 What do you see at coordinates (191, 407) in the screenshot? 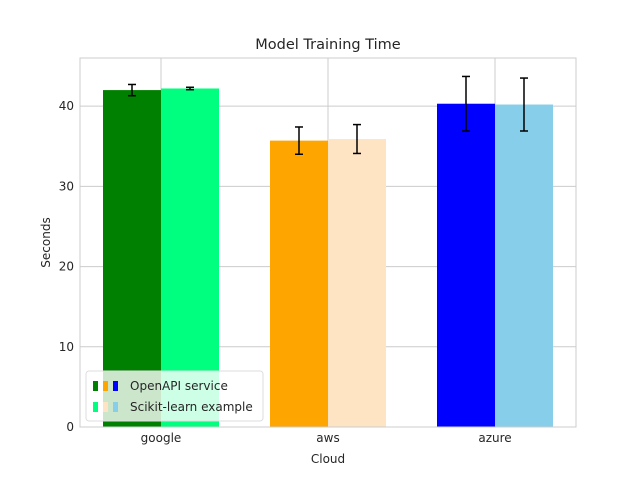
I see `legend-label-scikit: Scikit-learn example` at bounding box center [191, 407].